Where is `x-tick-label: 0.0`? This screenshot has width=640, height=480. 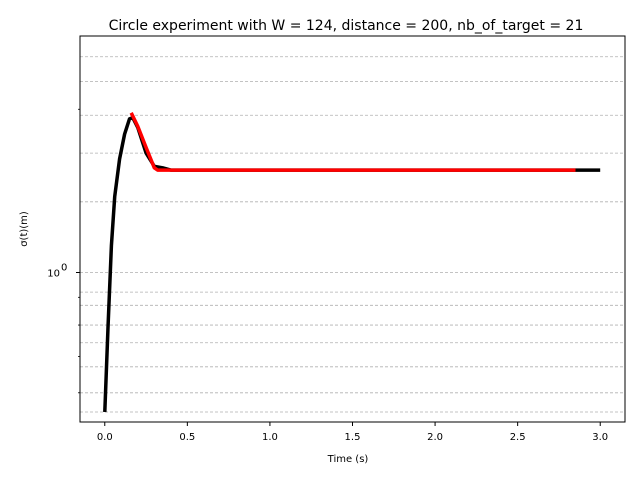
x-tick-label: 0.0 is located at coordinates (105, 437).